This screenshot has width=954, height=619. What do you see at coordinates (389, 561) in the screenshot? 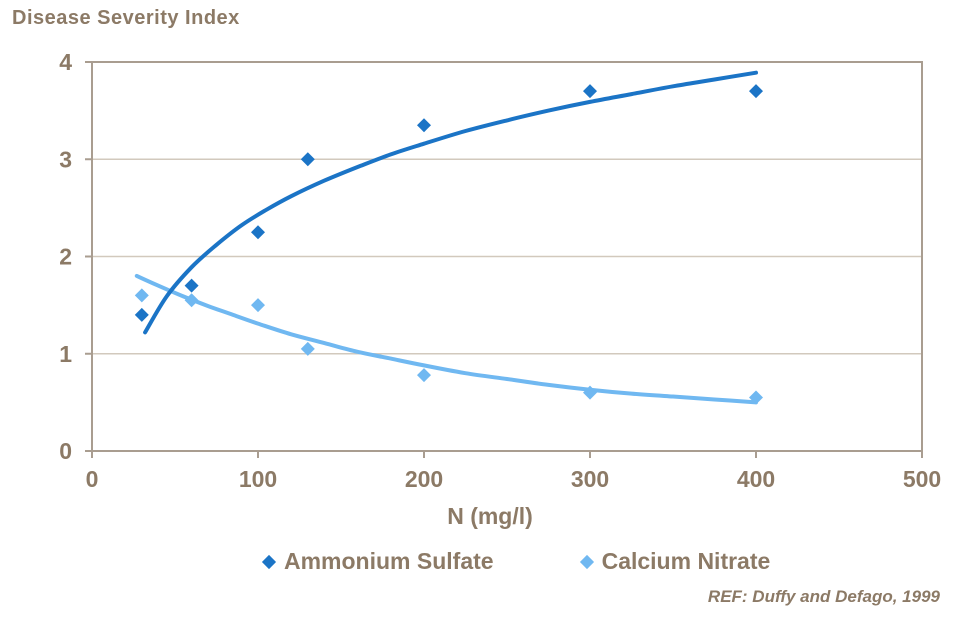
I see `legend-label-ammonium-sulfate: Ammonium Sulfate` at bounding box center [389, 561].